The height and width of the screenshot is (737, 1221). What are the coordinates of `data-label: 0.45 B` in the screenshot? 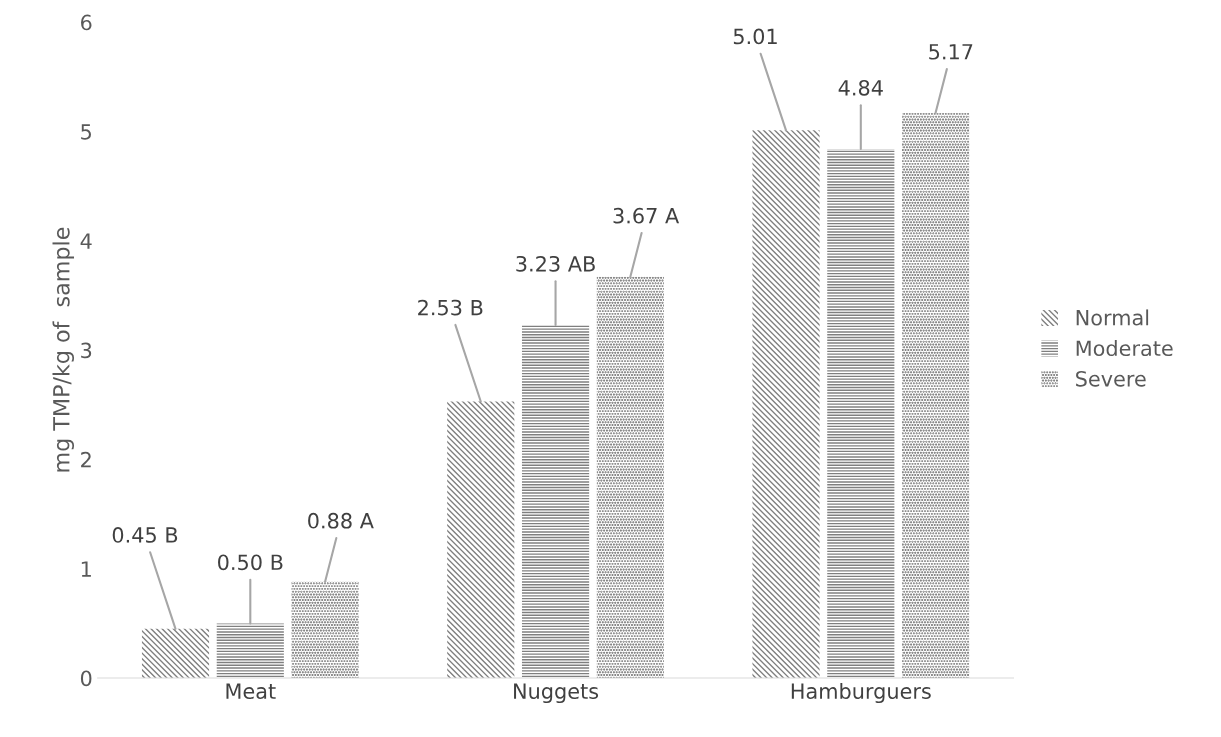 It's located at (145, 535).